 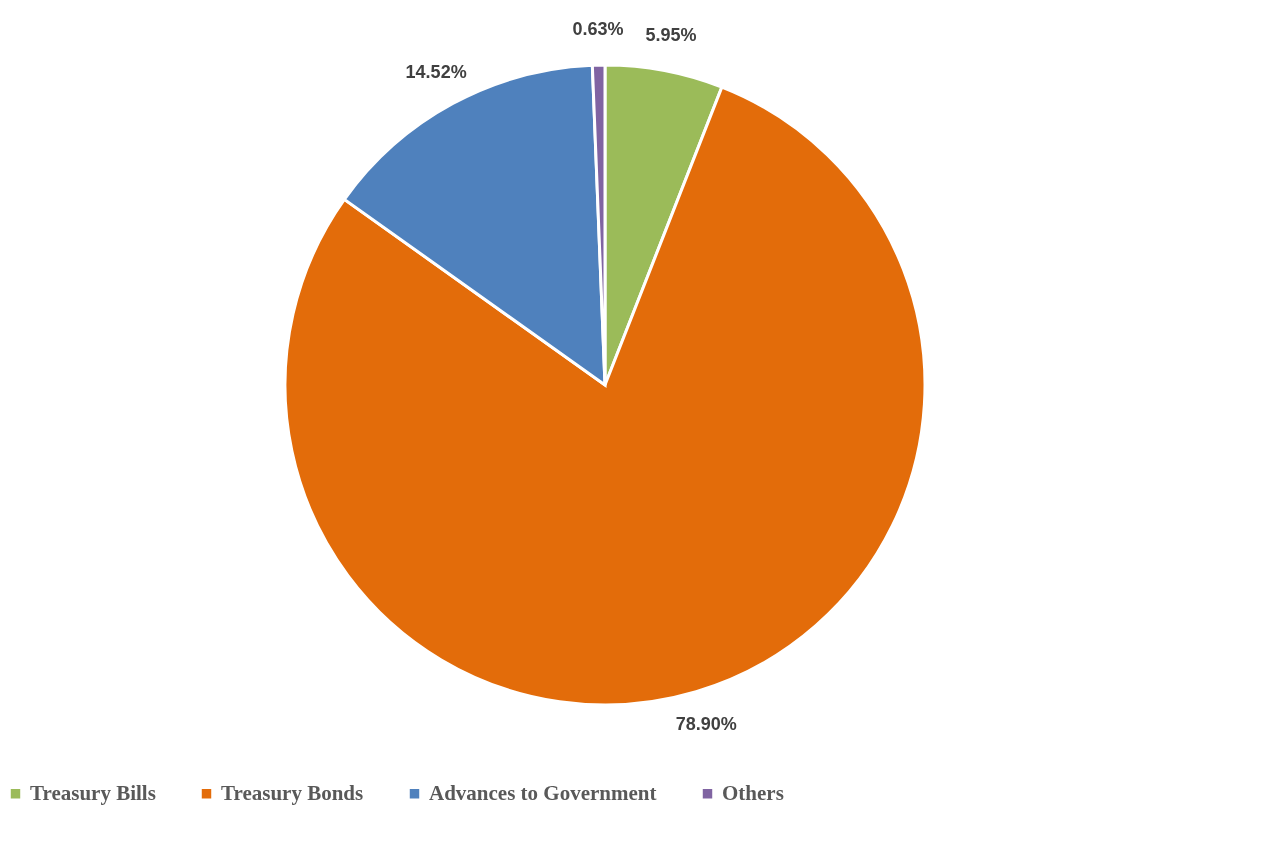 I want to click on legend-label: Others, so click(x=753, y=792).